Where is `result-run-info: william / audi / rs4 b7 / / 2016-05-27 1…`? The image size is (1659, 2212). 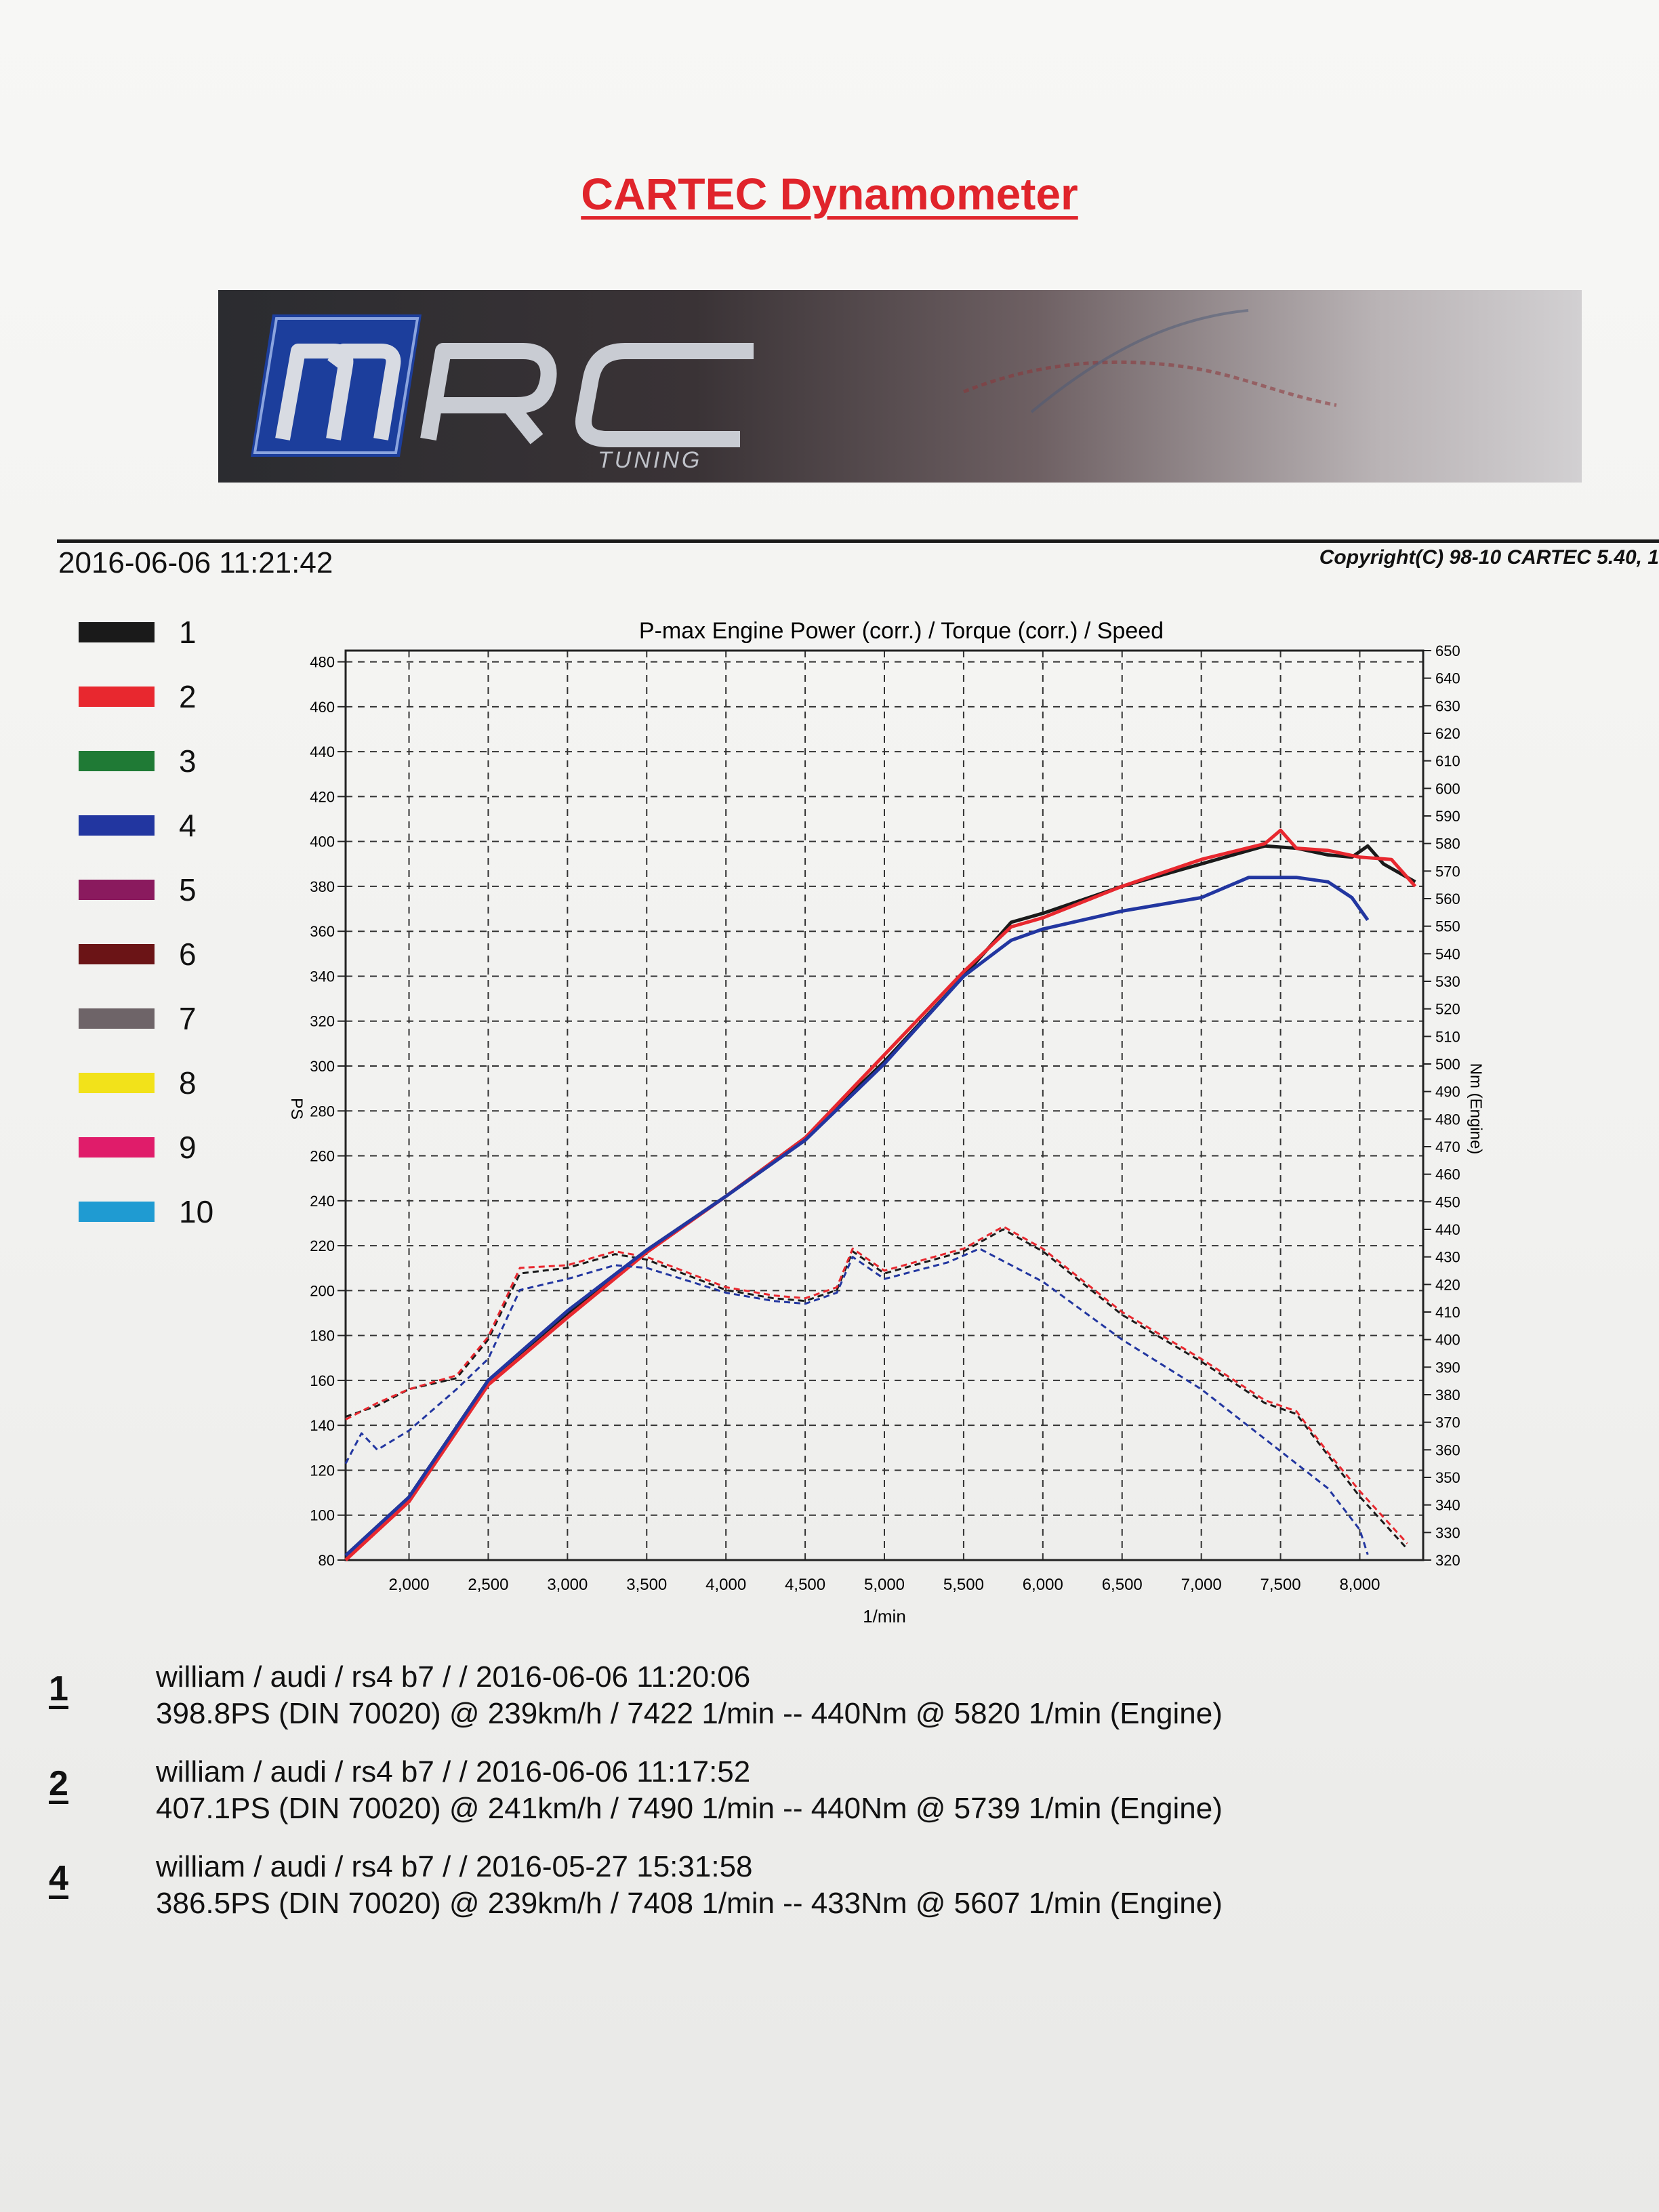
result-run-info: william / audi / rs4 b7 / / 2016-05-27 1… is located at coordinates (454, 1867).